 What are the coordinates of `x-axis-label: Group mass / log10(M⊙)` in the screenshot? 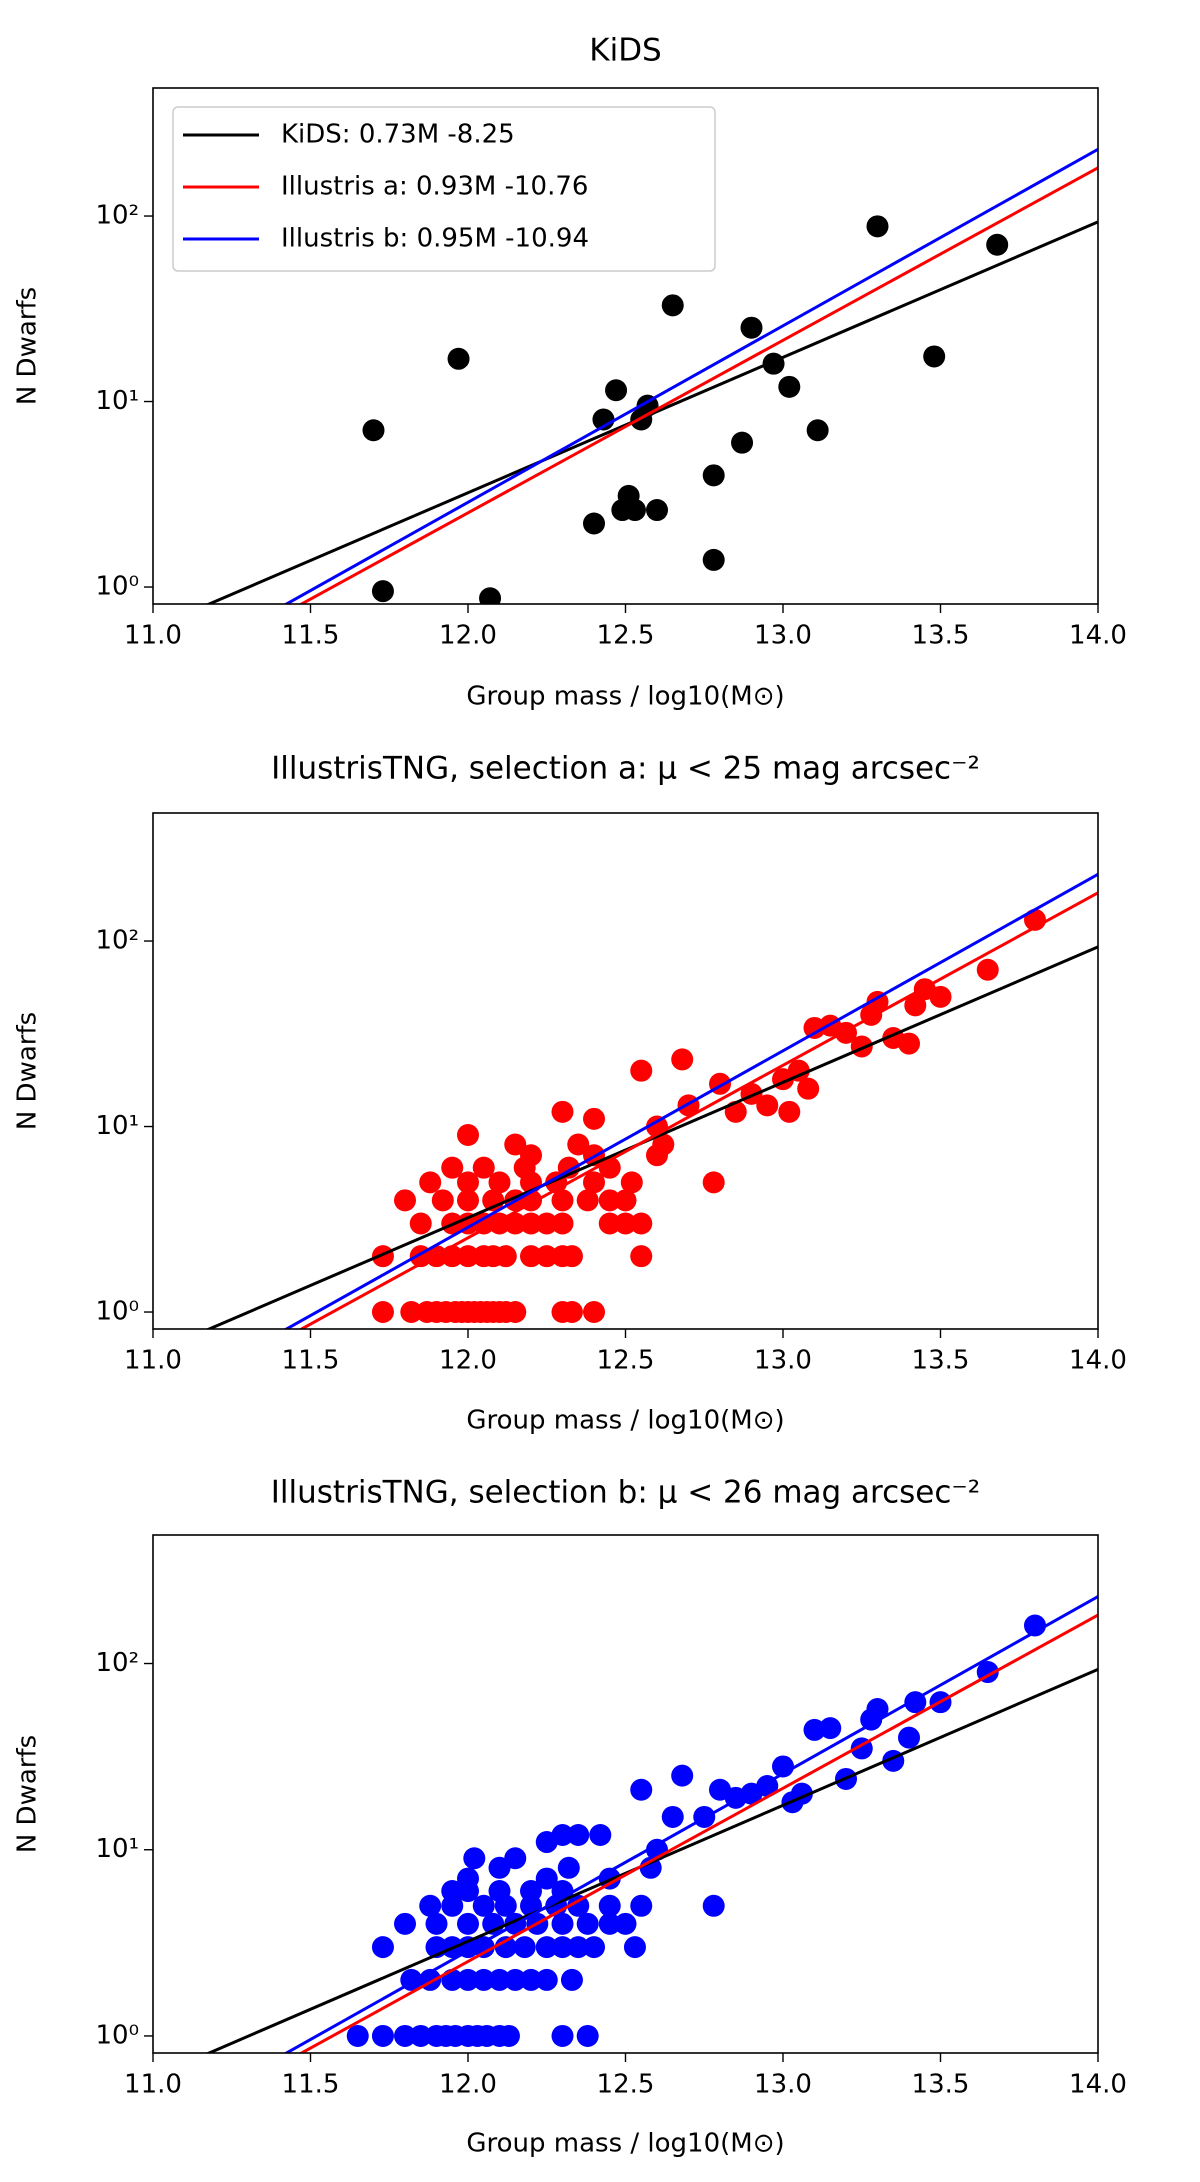 It's located at (625, 697).